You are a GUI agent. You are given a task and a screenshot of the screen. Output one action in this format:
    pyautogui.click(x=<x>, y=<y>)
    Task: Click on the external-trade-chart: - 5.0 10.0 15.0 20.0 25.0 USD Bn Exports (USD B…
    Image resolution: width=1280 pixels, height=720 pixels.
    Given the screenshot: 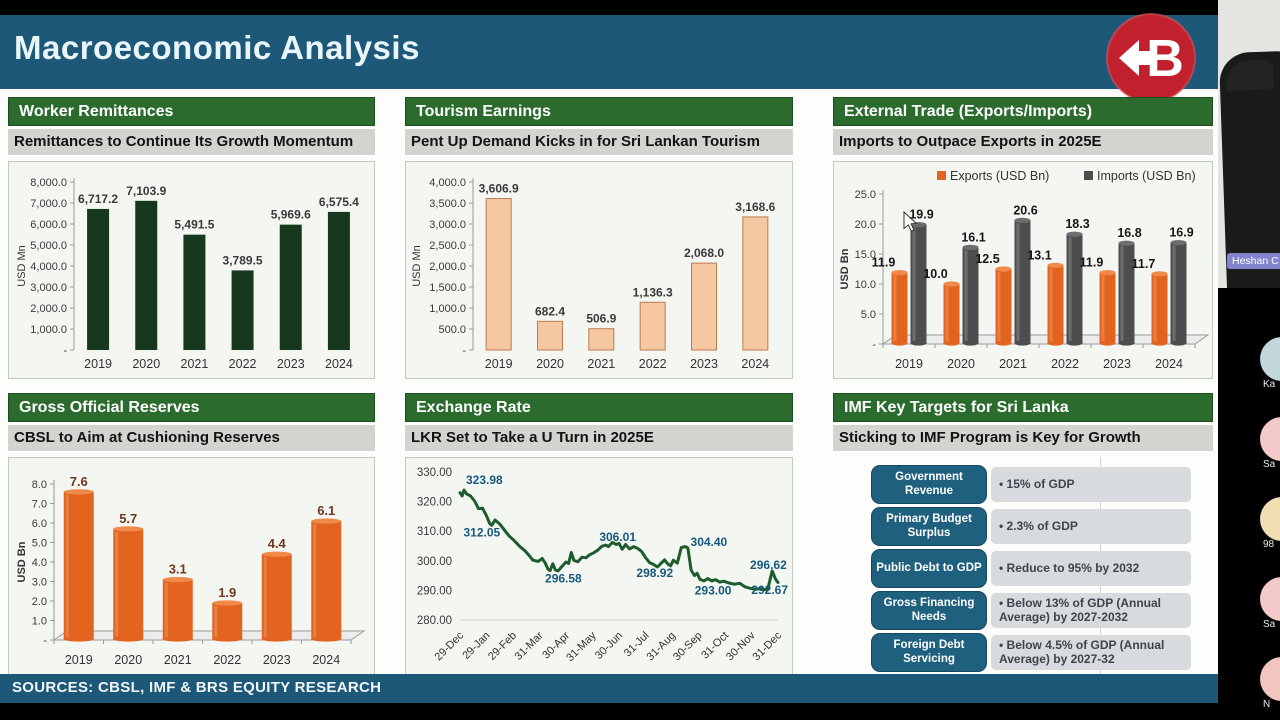 What is the action you would take?
    pyautogui.click(x=1024, y=270)
    